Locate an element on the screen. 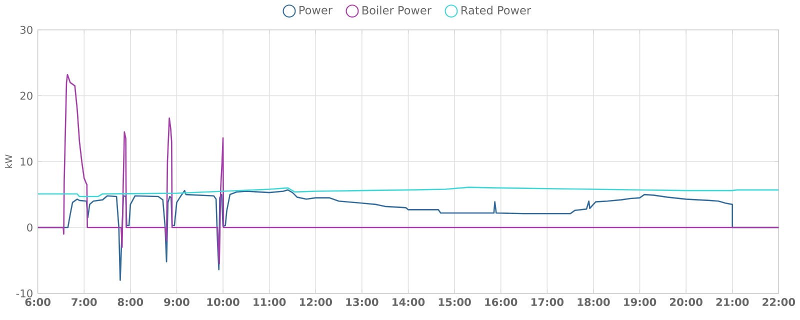  x-tick-label: 9:00 is located at coordinates (177, 302).